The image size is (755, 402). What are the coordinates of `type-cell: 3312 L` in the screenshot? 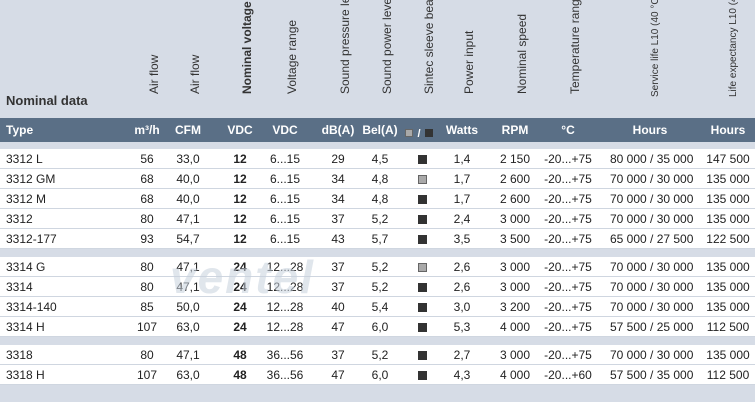 It's located at (24, 159).